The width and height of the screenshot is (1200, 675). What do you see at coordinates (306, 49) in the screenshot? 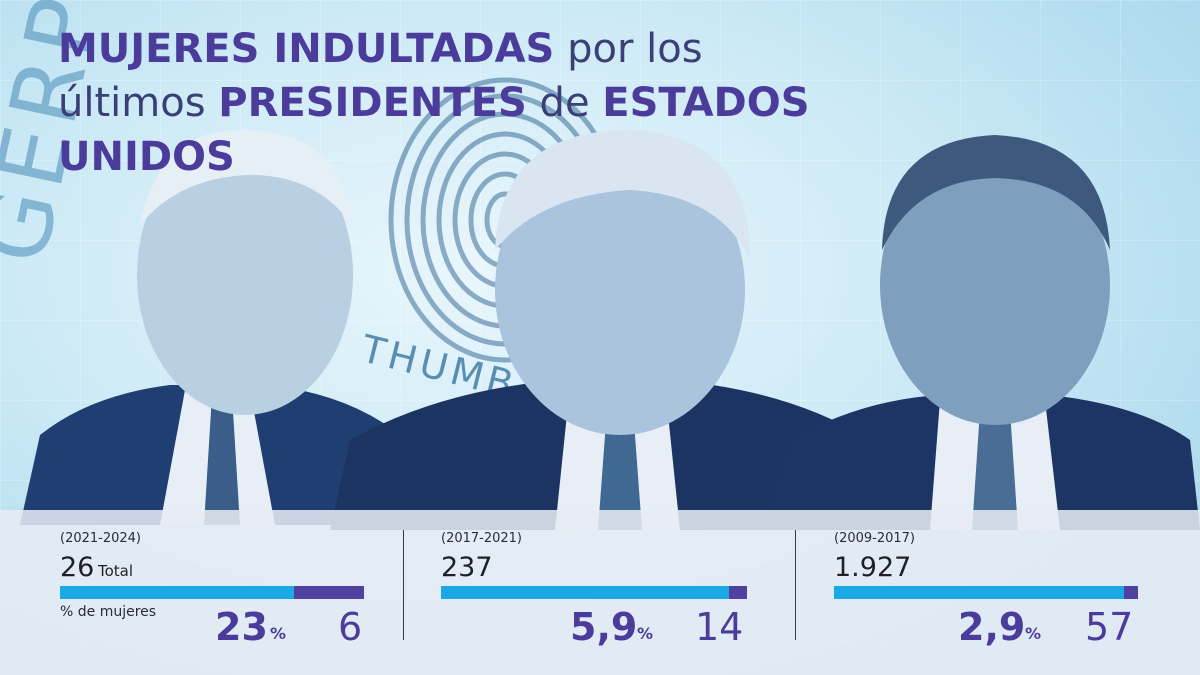
I see `title-bold-1: MUJERES INDULTADAS` at bounding box center [306, 49].